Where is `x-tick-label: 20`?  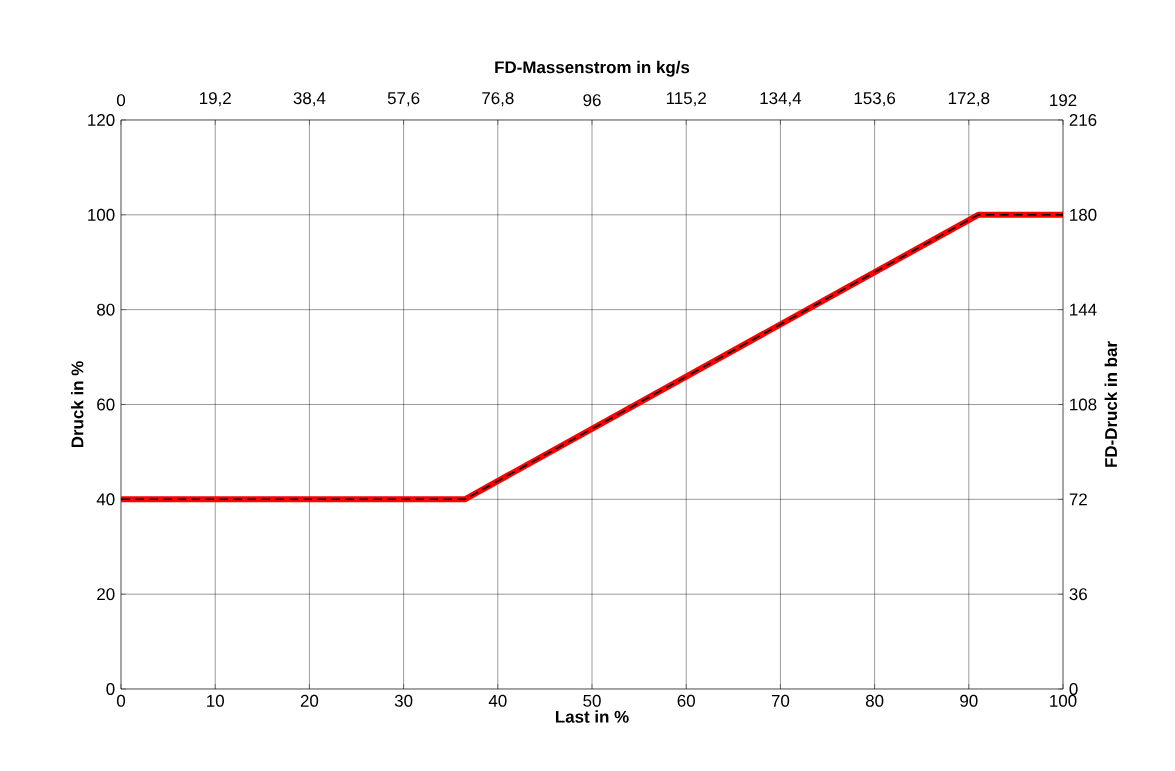 x-tick-label: 20 is located at coordinates (309, 700).